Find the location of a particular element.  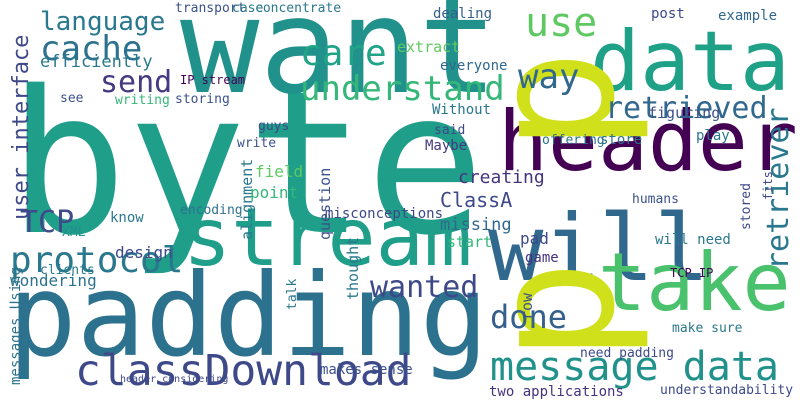

word: design is located at coordinates (144, 252).